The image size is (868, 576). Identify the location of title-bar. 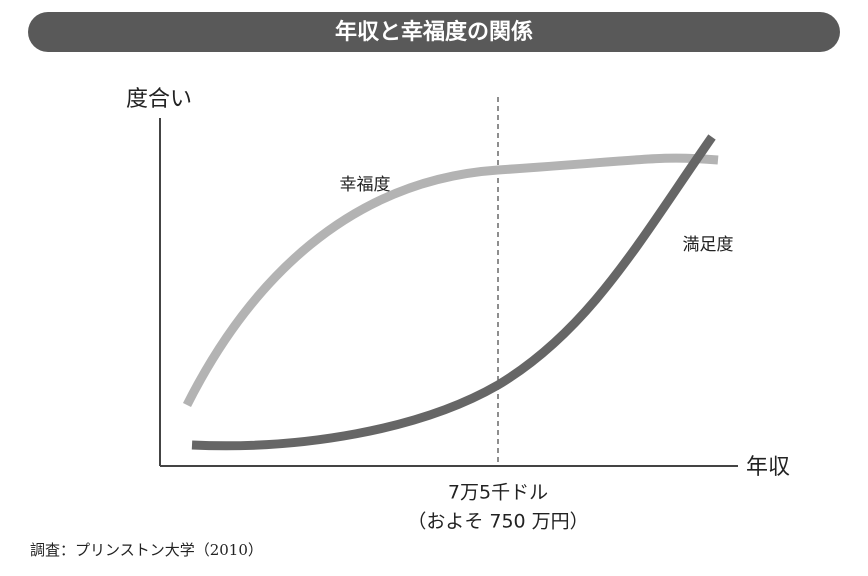
(434, 32).